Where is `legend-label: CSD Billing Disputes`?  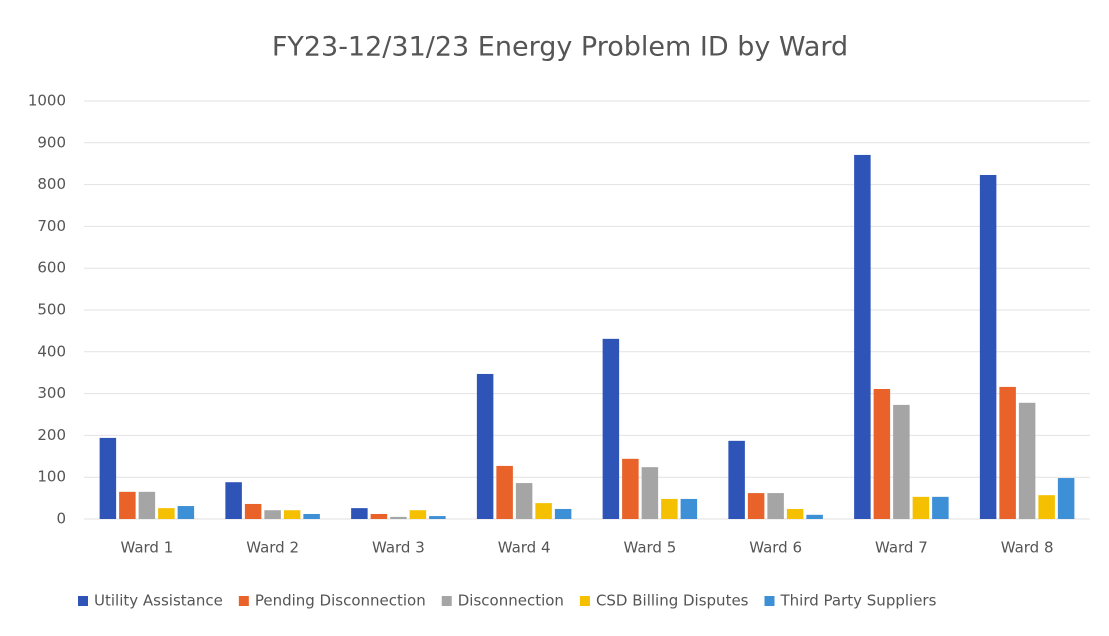
legend-label: CSD Billing Disputes is located at coordinates (672, 601).